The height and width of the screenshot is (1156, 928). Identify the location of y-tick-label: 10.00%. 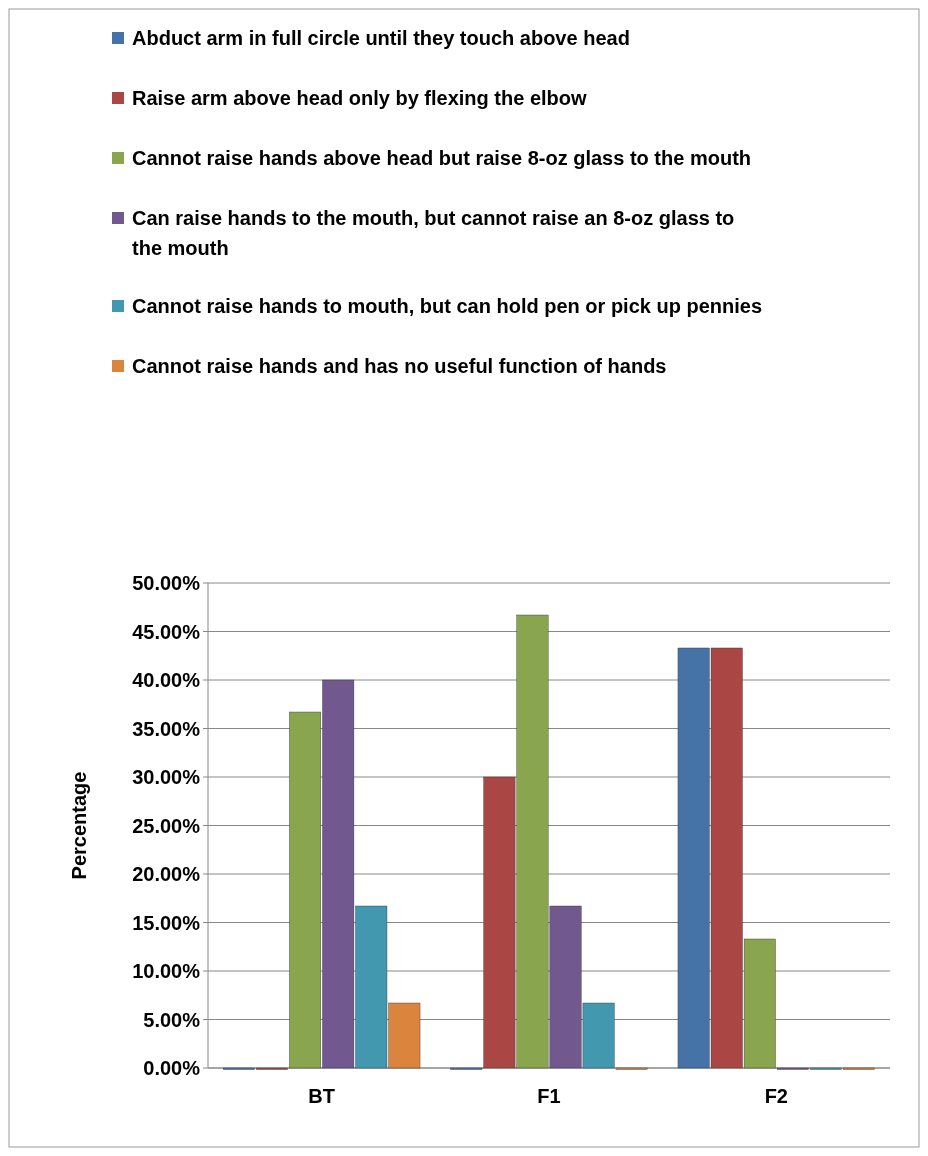
(166, 971).